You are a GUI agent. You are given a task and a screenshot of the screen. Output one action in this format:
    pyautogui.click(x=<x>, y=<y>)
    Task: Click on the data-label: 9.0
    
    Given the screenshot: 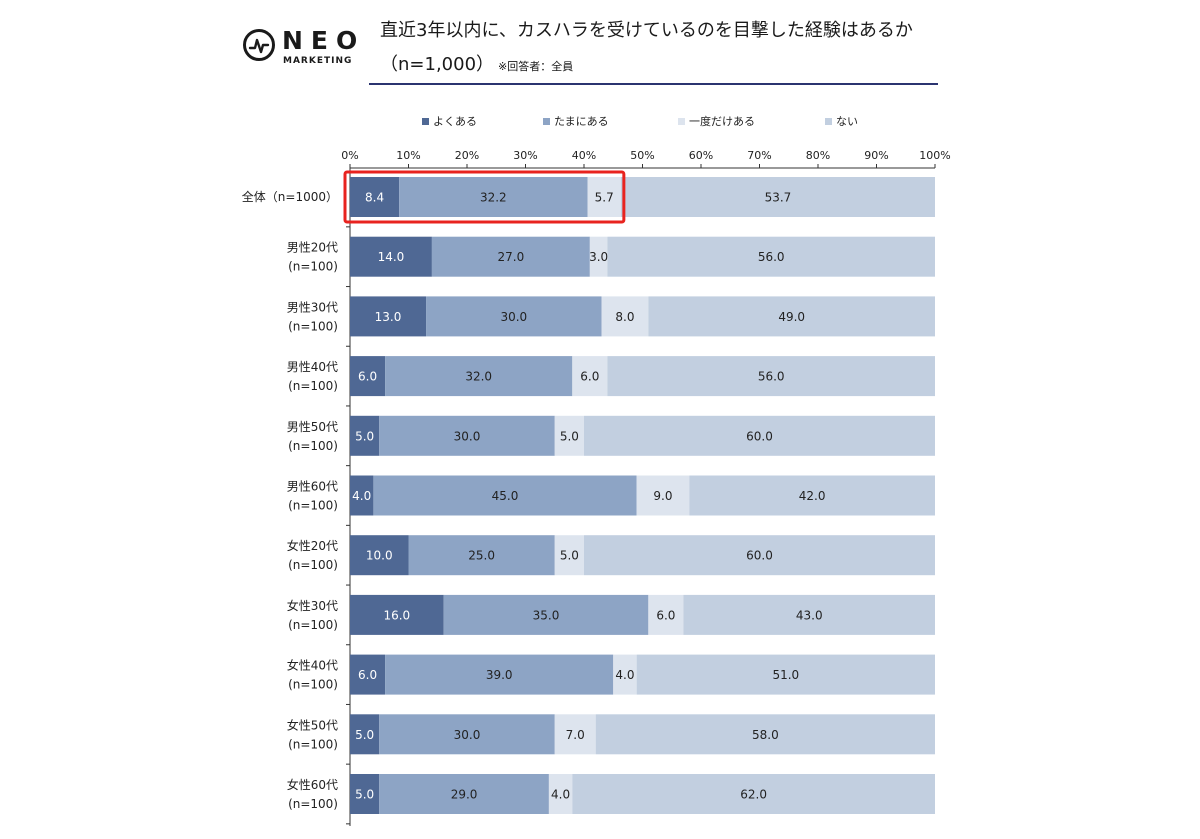 What is the action you would take?
    pyautogui.click(x=662, y=496)
    